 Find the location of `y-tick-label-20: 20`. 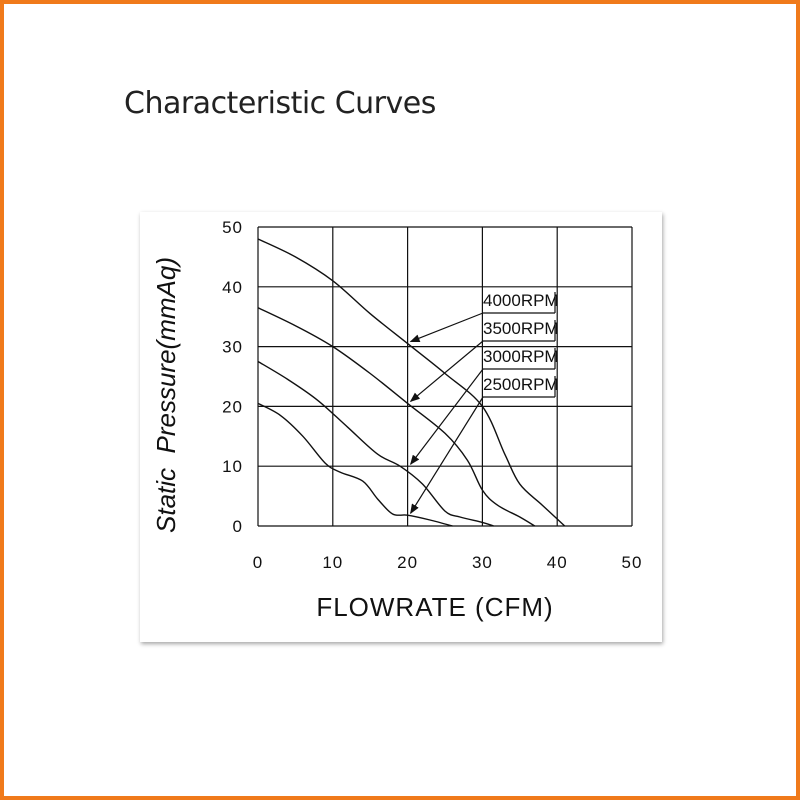

y-tick-label-20: 20 is located at coordinates (232, 406).